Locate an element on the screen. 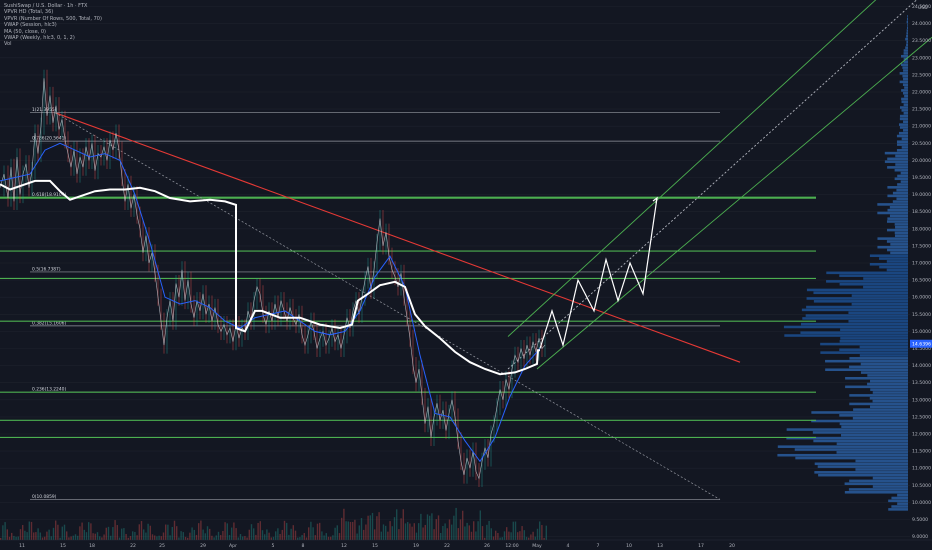 This screenshot has width=932, height=550. legend-ma: MA (50, close, 0) is located at coordinates (25, 31).